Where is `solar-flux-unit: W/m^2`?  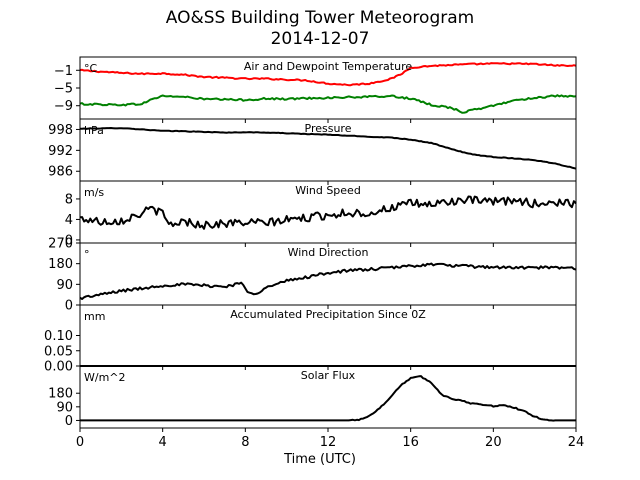 solar-flux-unit: W/m^2 is located at coordinates (105, 377).